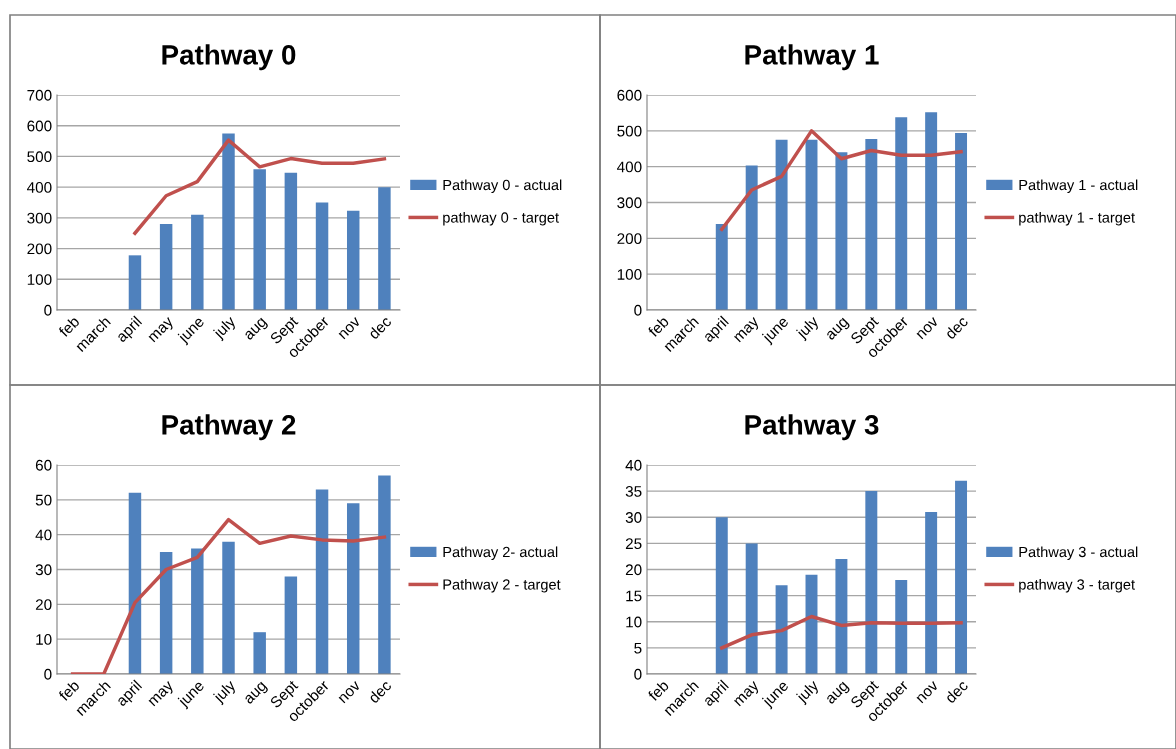 The width and height of the screenshot is (1176, 749). Describe the element at coordinates (43, 500) in the screenshot. I see `y-tick-label: 50` at that location.